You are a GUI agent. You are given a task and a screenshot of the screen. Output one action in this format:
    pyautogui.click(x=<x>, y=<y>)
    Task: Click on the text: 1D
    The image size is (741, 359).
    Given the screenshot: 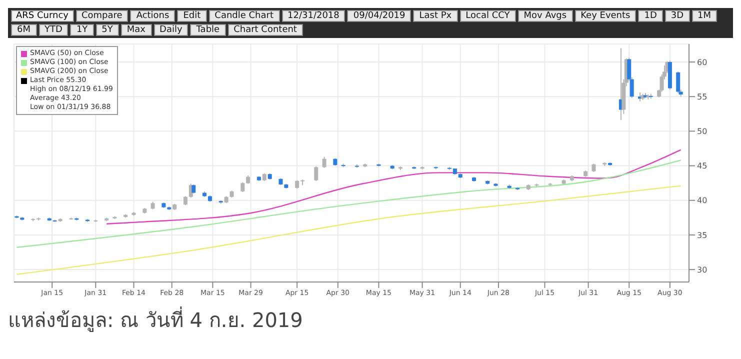 What is the action you would take?
    pyautogui.click(x=650, y=16)
    